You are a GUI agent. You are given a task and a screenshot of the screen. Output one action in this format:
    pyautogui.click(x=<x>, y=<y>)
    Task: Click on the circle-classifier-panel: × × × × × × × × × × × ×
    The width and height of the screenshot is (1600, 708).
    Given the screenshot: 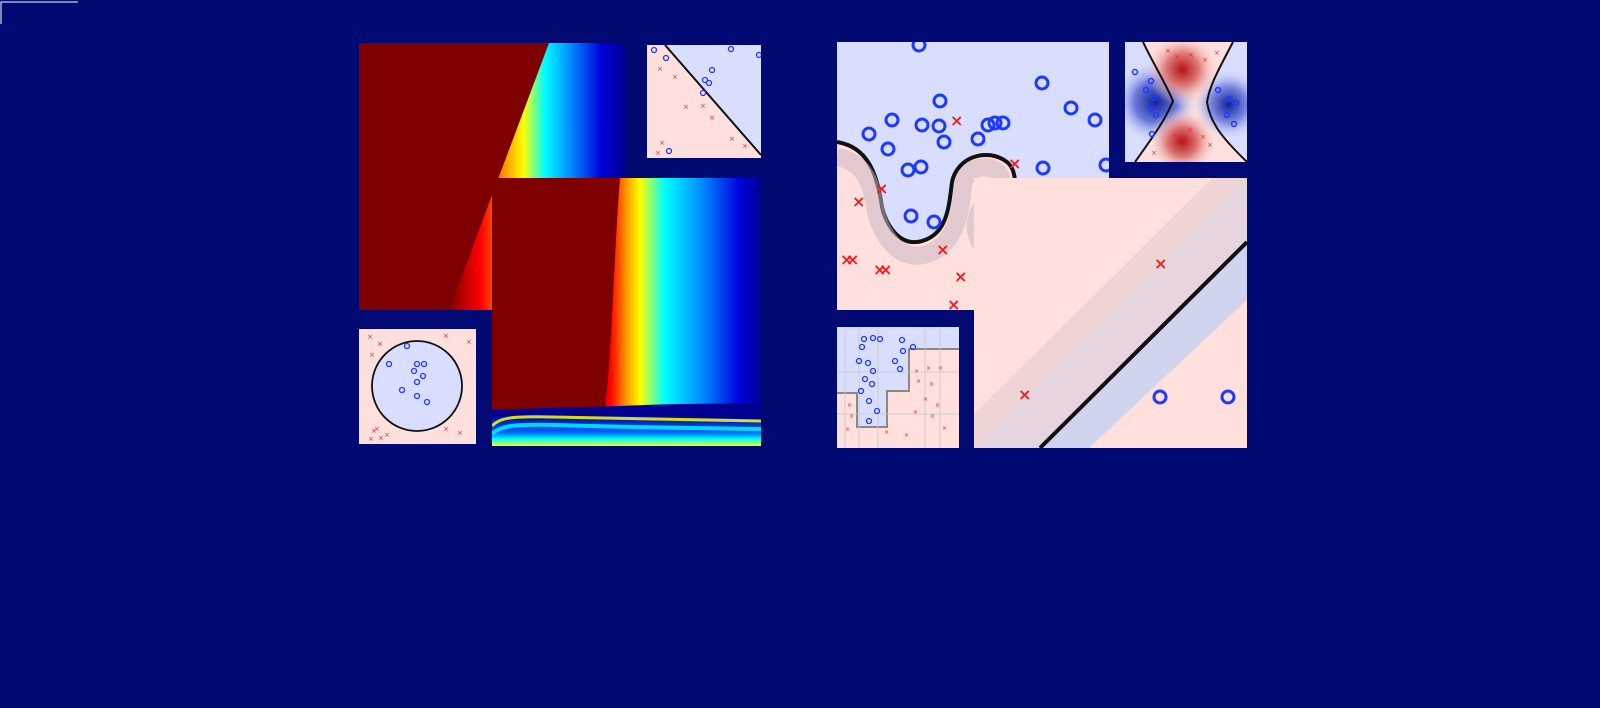 What is the action you would take?
    pyautogui.click(x=417, y=386)
    